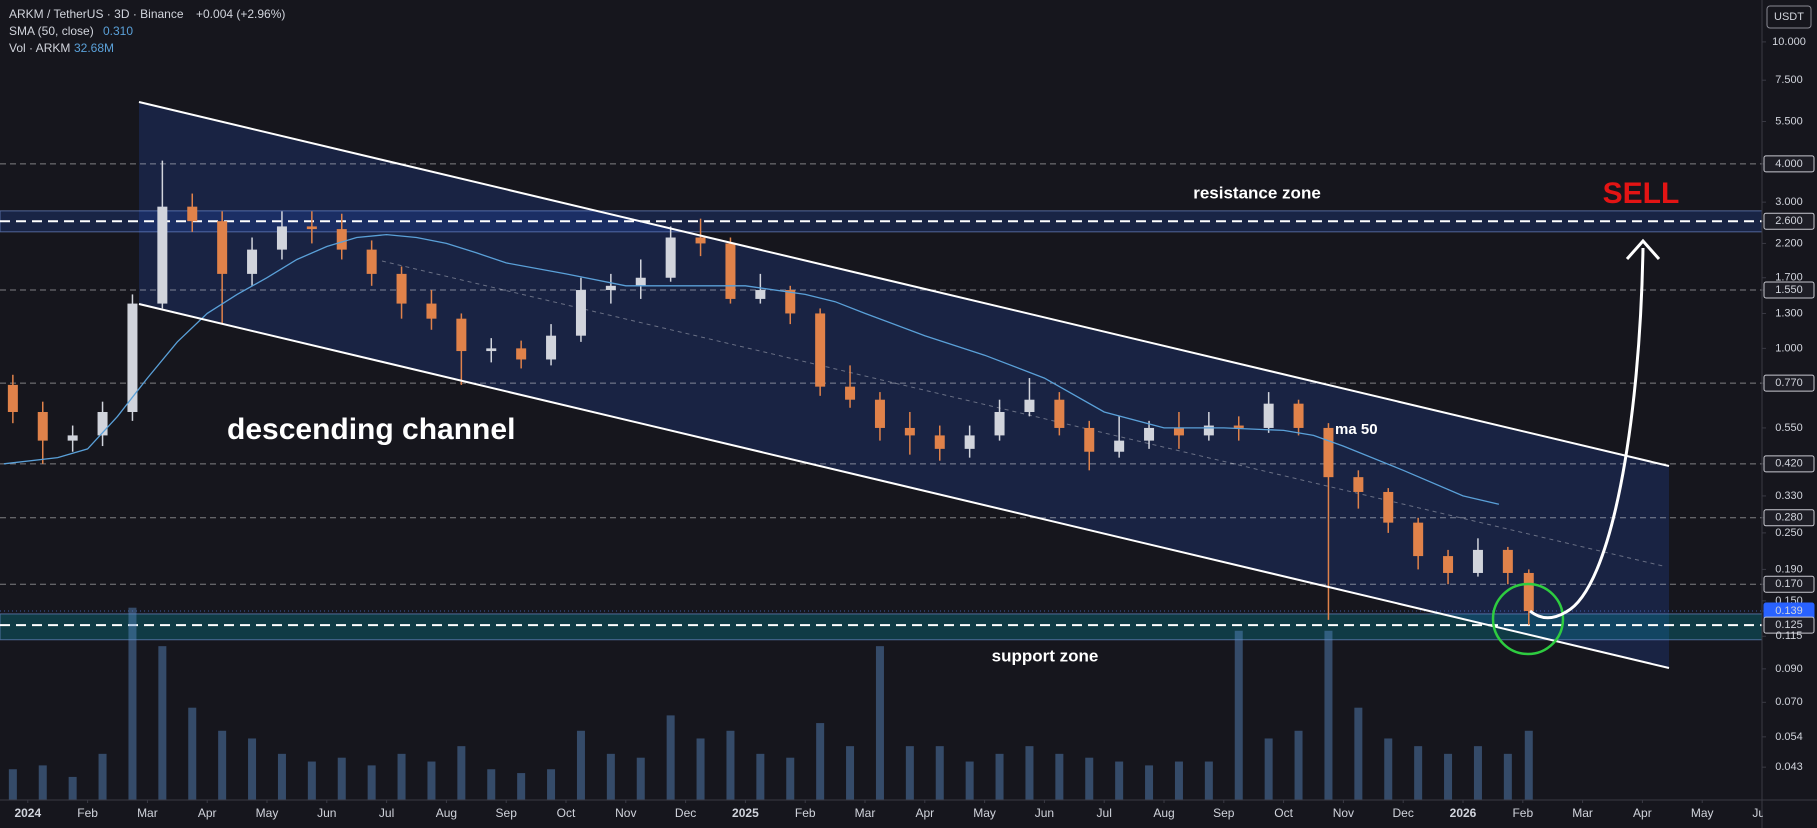 The width and height of the screenshot is (1817, 828). Describe the element at coordinates (685, 813) in the screenshot. I see `x-tick-label: Dec` at that location.